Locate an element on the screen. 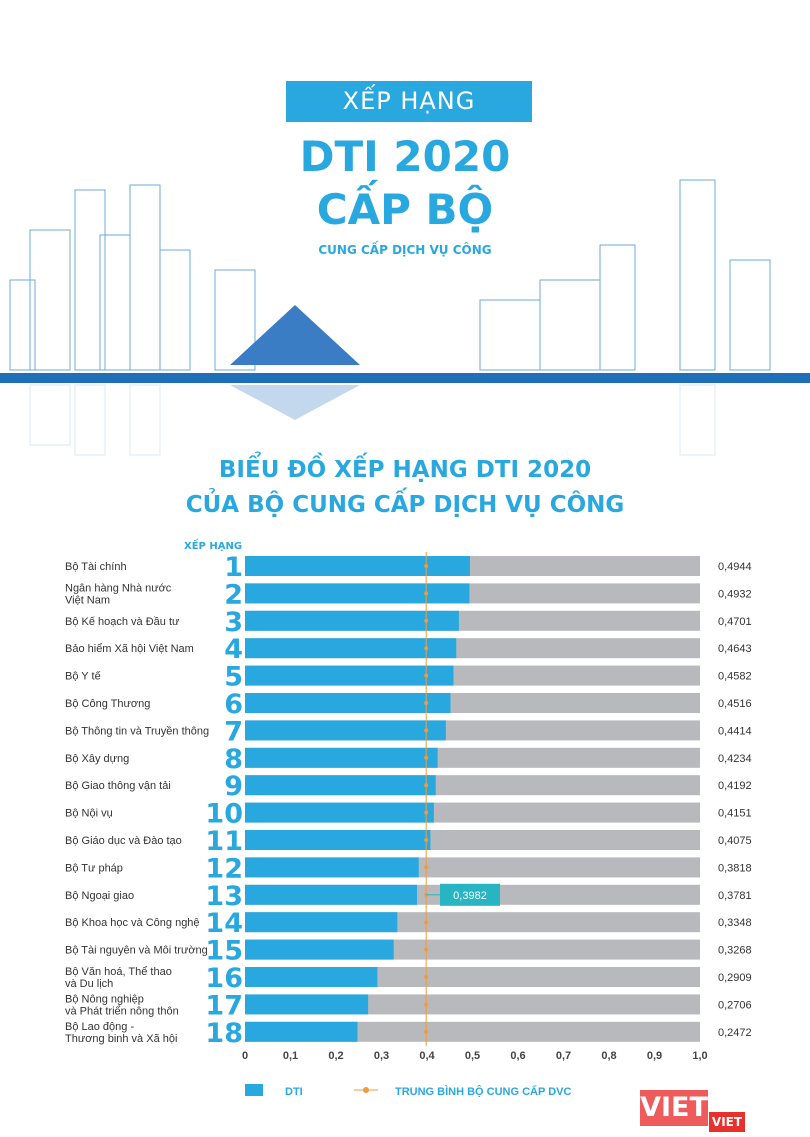 The image size is (810, 1137). category-label: Bộ Tư pháp is located at coordinates (94, 868).